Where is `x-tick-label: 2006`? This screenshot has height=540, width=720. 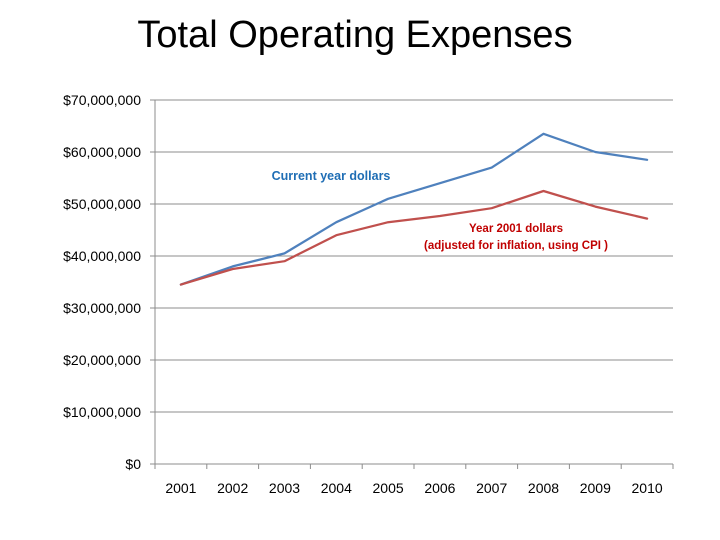
x-tick-label: 2006 is located at coordinates (439, 488).